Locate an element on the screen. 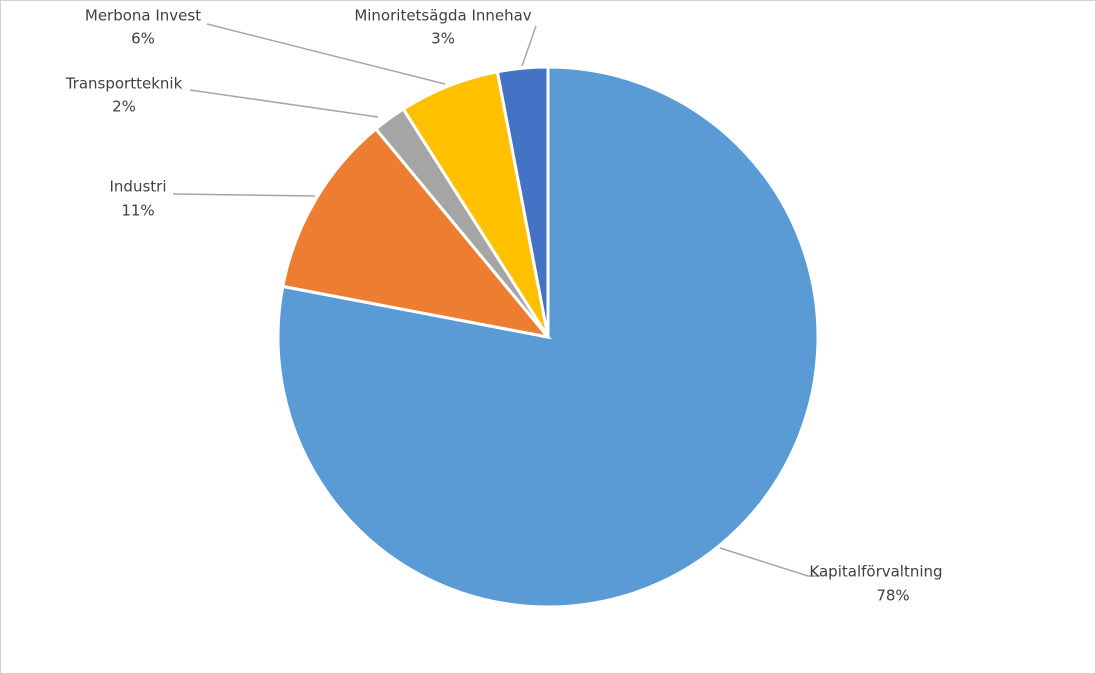  slice-value-label: 3% is located at coordinates (443, 39).